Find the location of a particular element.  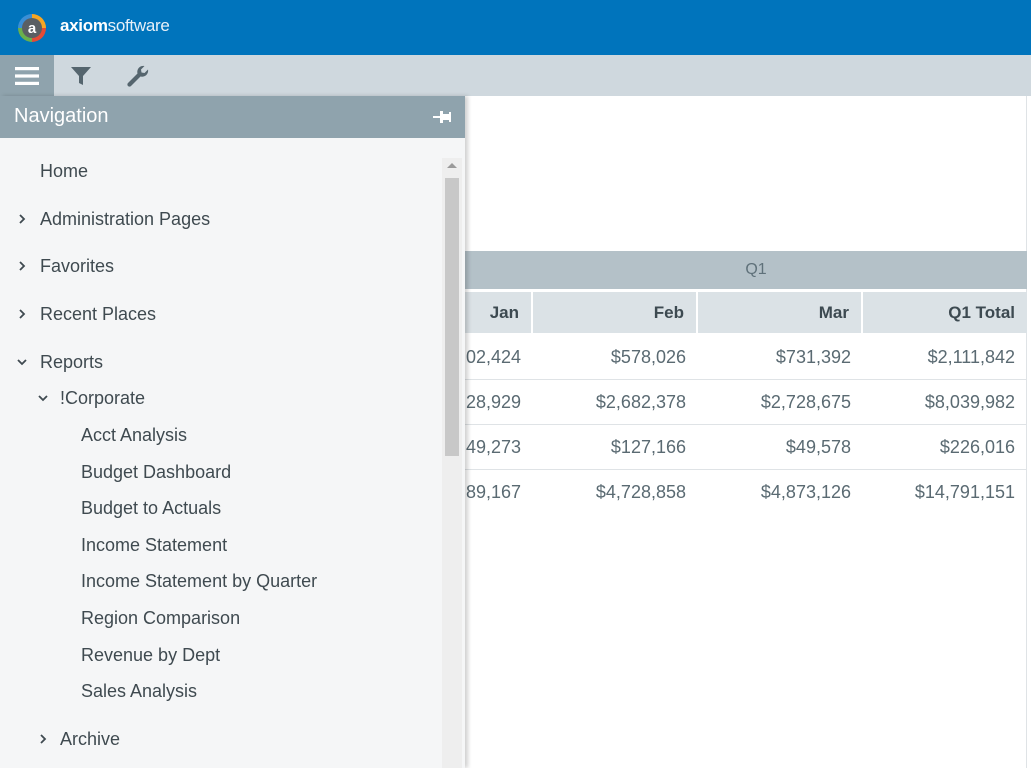

nav-item-income-statement: Income Statement is located at coordinates (154, 544).